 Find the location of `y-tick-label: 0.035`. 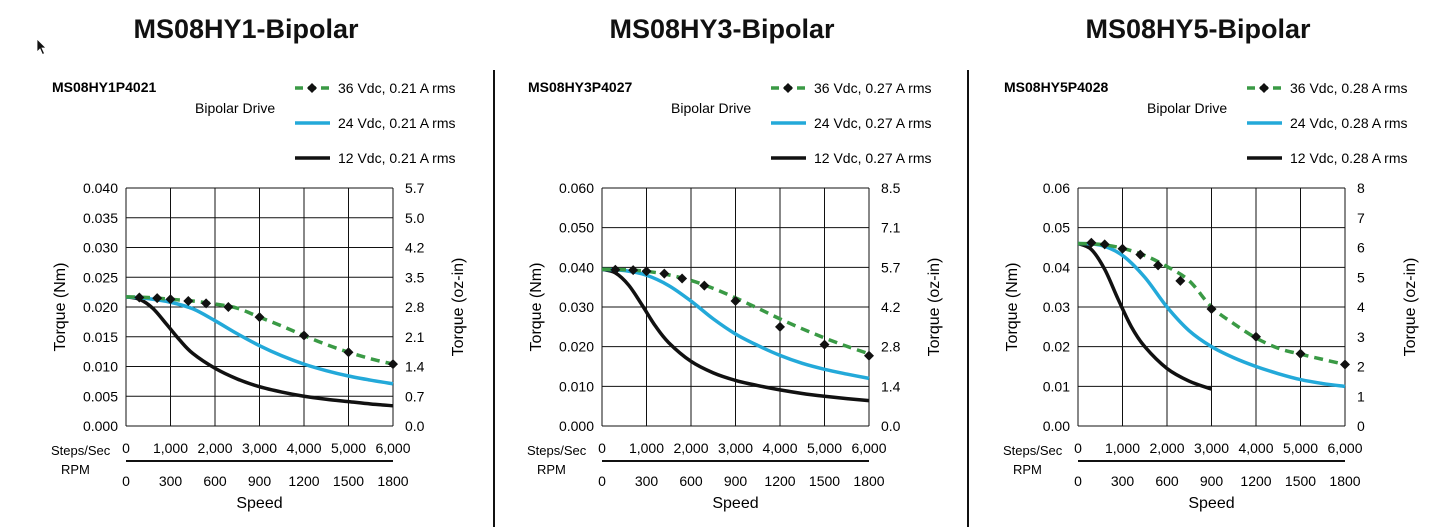

y-tick-label: 0.035 is located at coordinates (100, 218).